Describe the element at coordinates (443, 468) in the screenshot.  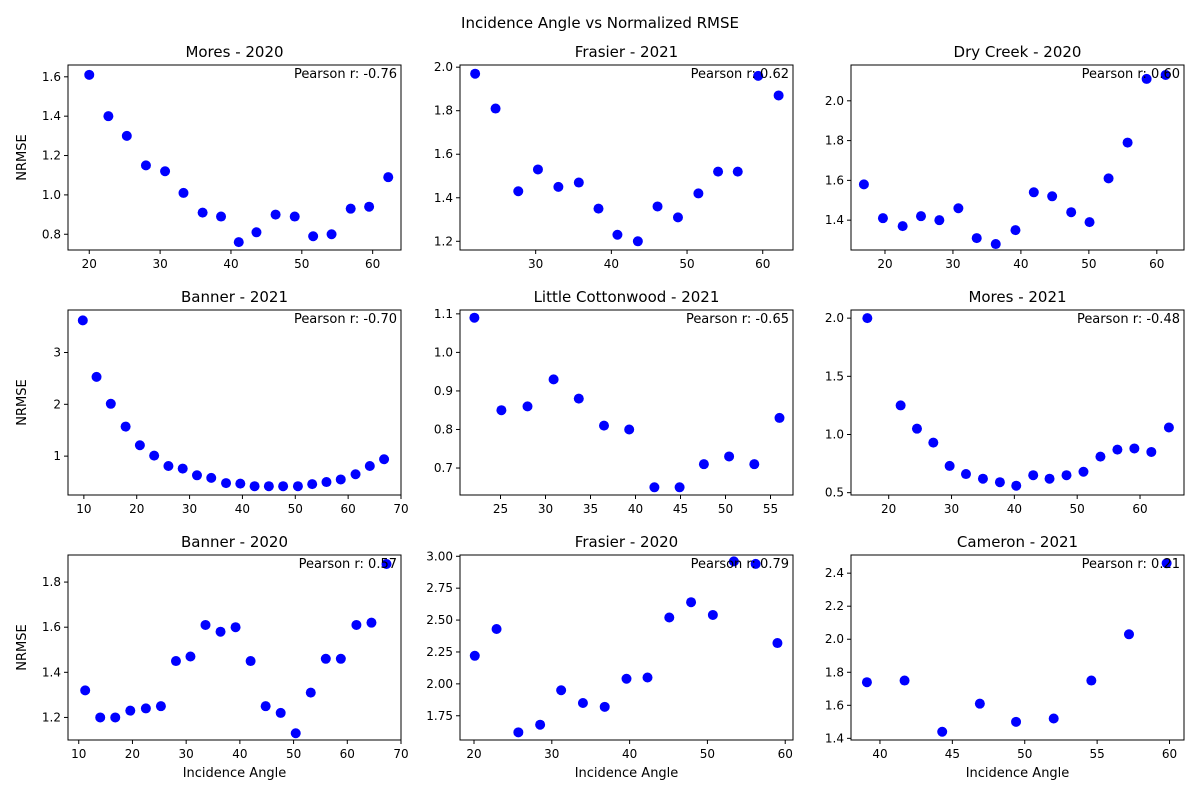
I see `y-tick-label: 0.7` at that location.